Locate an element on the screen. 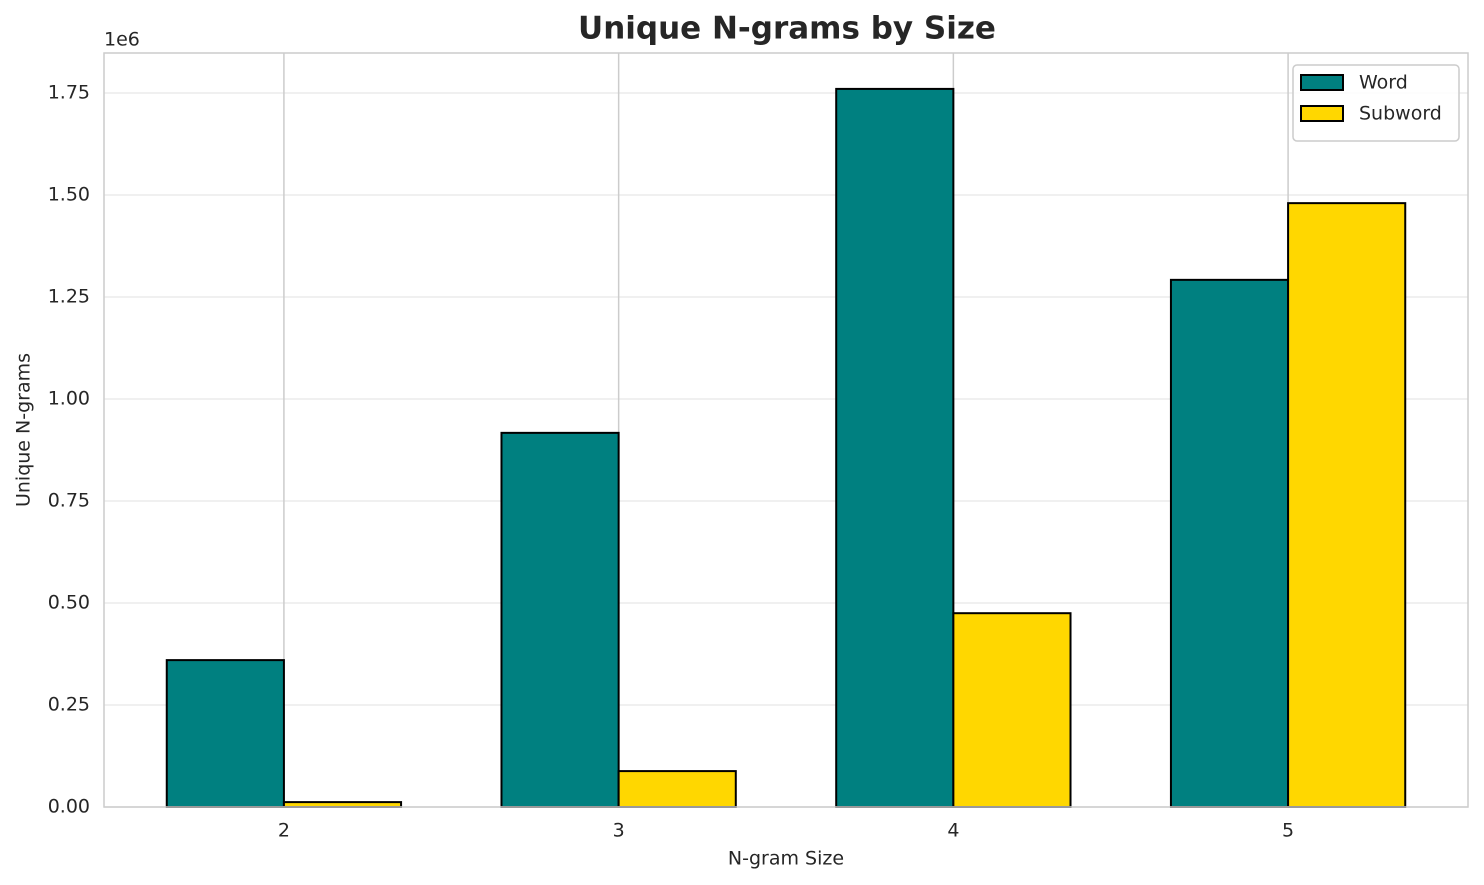 The height and width of the screenshot is (885, 1484). legend-label: Subword is located at coordinates (1400, 114).